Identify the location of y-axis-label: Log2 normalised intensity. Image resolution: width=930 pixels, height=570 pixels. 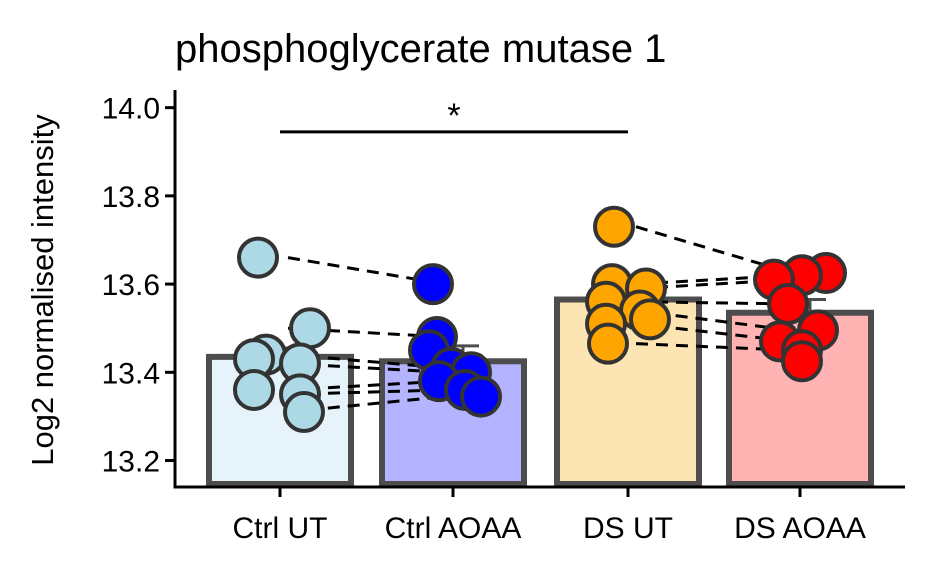
(42, 290).